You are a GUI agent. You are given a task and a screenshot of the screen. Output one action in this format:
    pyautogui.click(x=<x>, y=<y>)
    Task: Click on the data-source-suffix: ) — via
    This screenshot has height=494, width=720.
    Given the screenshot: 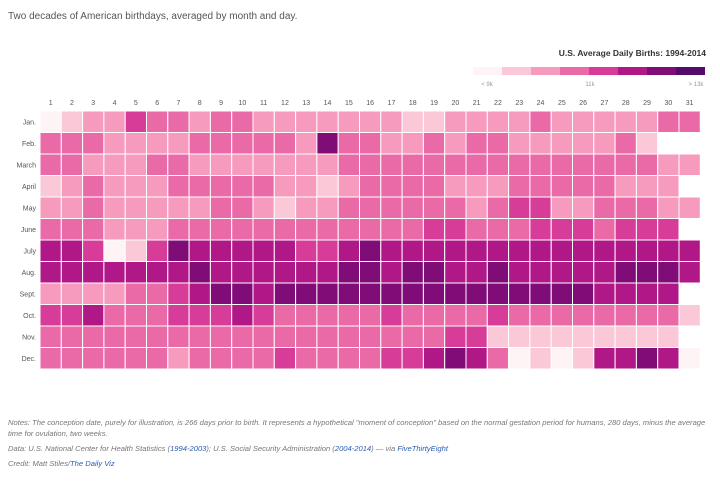 What is the action you would take?
    pyautogui.click(x=384, y=448)
    